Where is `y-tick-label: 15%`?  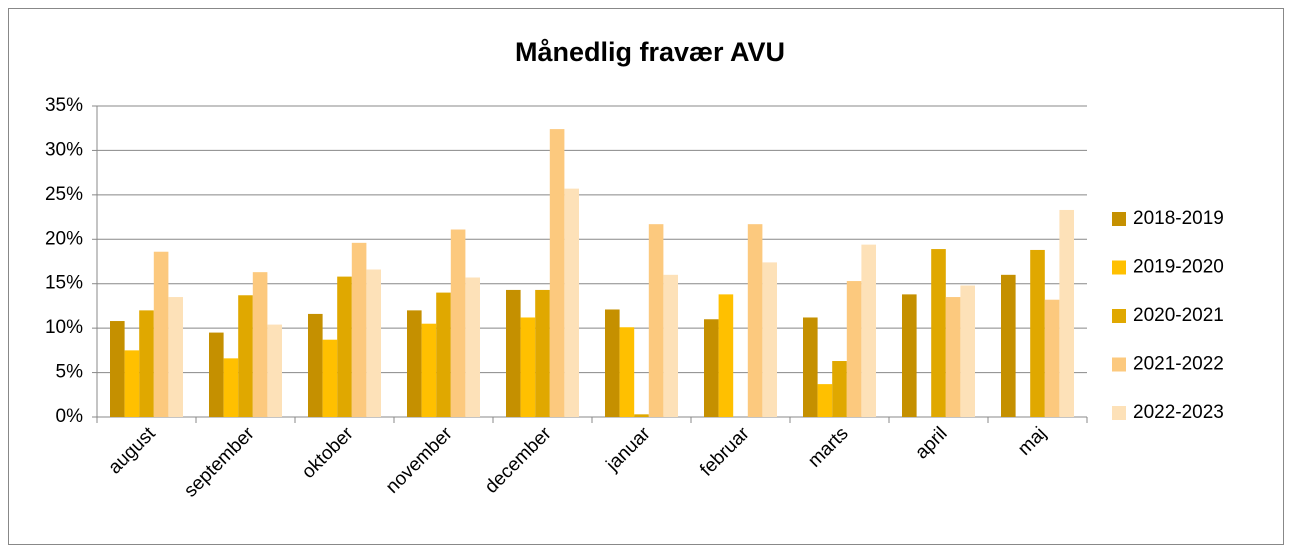 y-tick-label: 15% is located at coordinates (64, 283).